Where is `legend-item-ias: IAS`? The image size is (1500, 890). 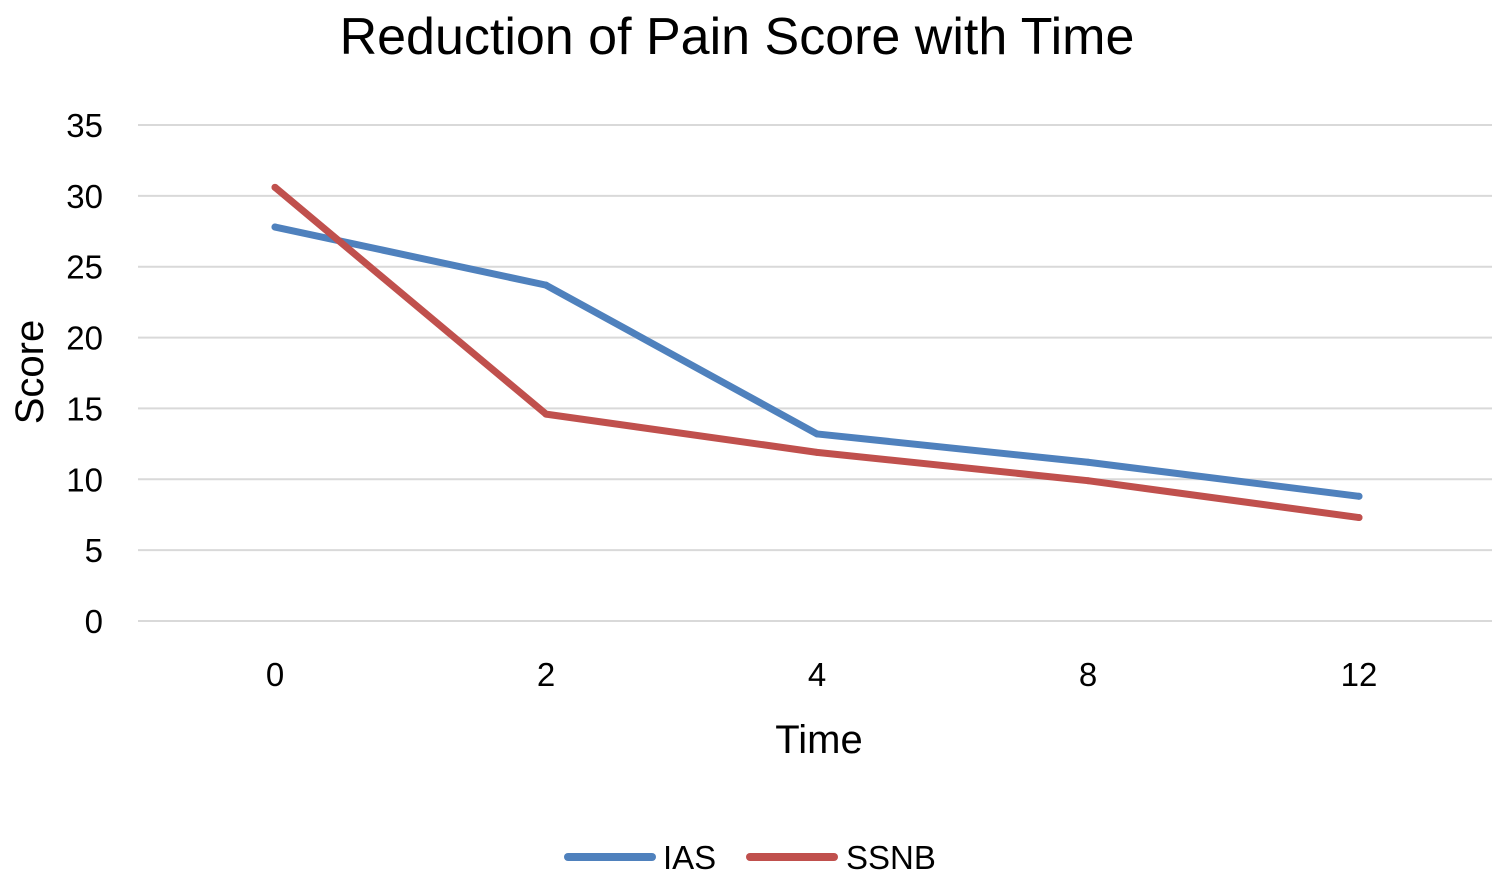
legend-item-ias: IAS is located at coordinates (640, 857).